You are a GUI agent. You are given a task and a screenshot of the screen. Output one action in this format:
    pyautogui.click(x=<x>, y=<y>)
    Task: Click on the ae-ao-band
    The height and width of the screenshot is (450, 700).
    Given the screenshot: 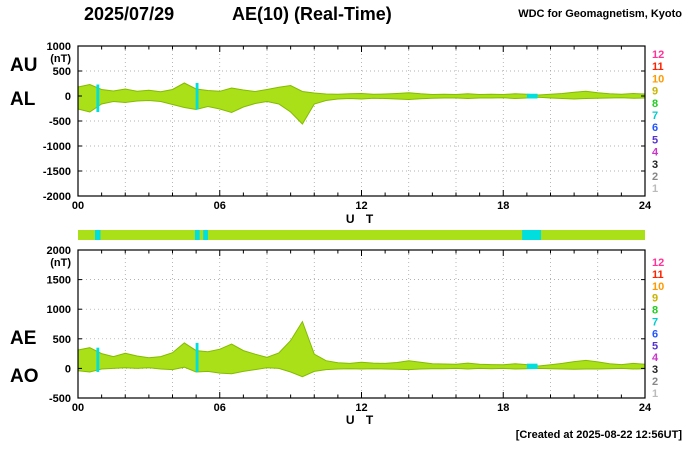 What is the action you would take?
    pyautogui.click(x=361, y=349)
    